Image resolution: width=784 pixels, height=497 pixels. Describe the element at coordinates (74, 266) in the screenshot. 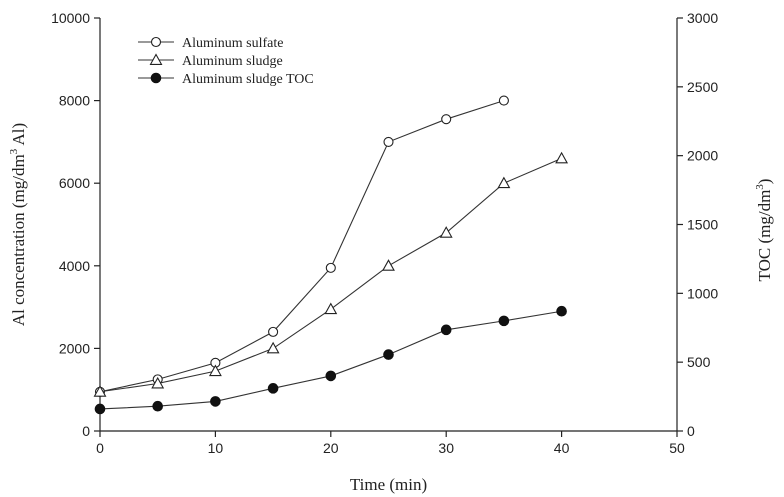

I see `y-left-tick-label: 4000` at that location.